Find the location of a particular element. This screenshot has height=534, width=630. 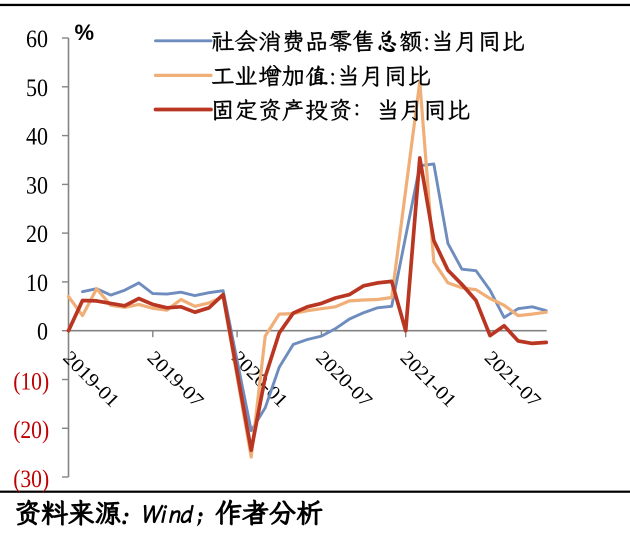

svg-text: 60 is located at coordinates (37, 39).